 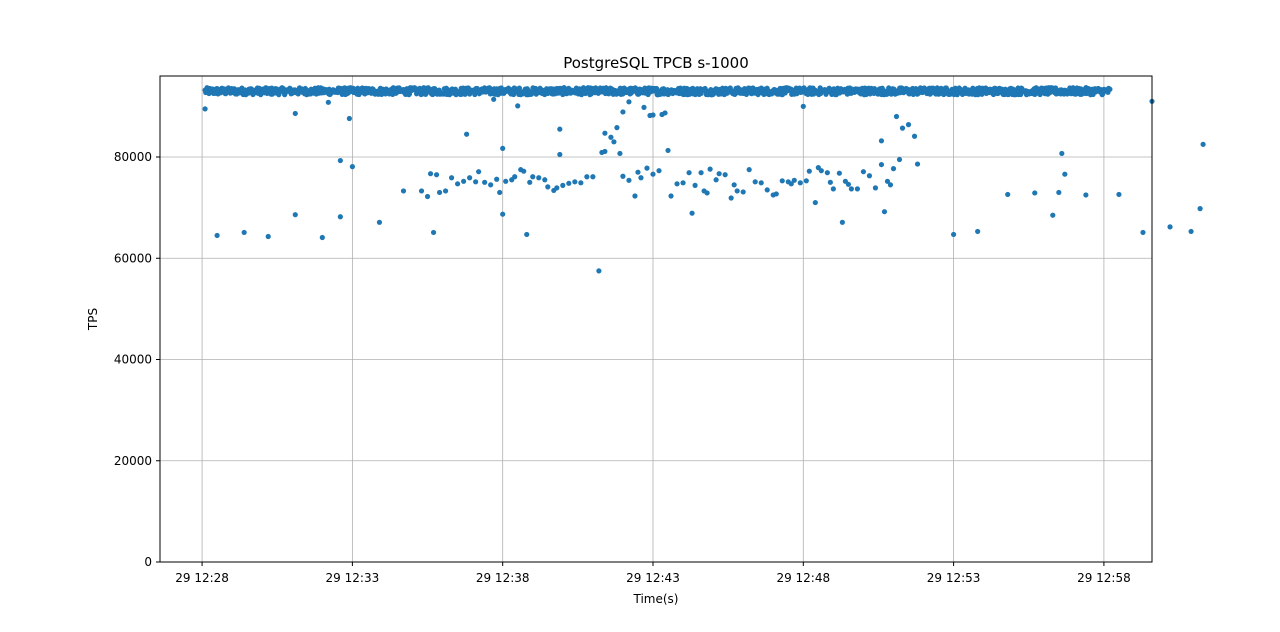 I want to click on y-tick-label: 40000, so click(x=133, y=360).